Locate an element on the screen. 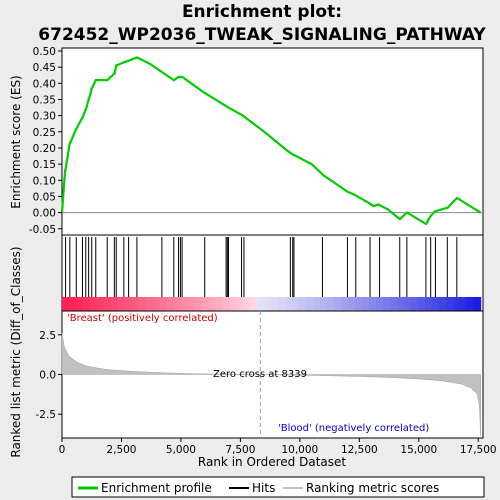  chart-title-line-2: 672452_WP2036_TWEAK_SIGNALING_PATHWAY is located at coordinates (262, 35).